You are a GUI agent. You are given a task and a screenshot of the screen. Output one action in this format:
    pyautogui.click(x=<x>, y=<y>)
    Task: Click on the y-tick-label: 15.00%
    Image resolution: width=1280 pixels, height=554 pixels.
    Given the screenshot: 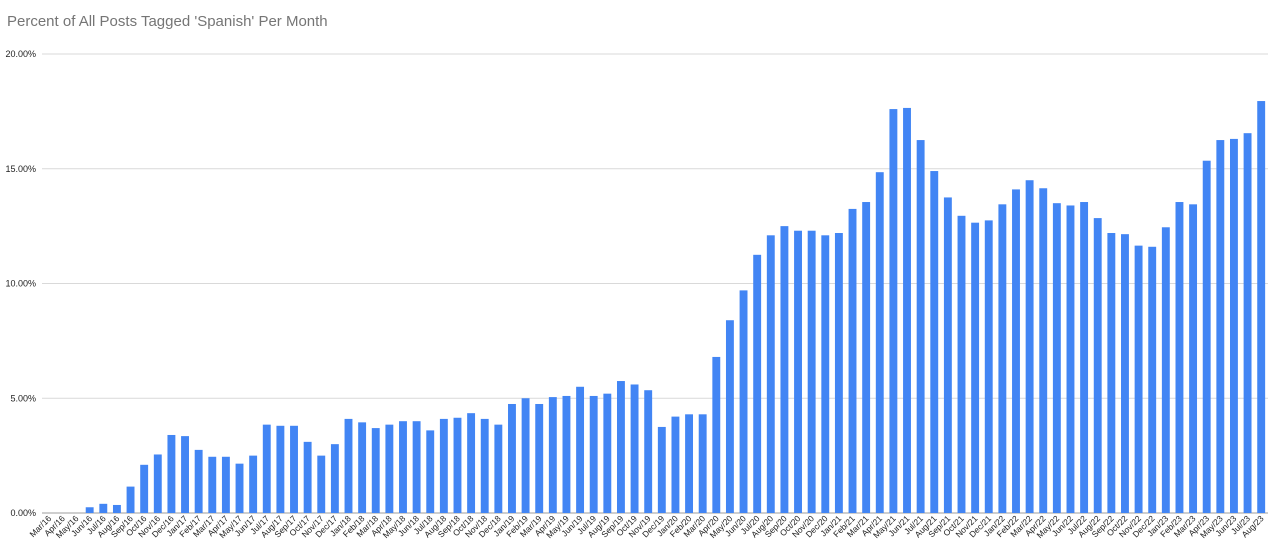 What is the action you would take?
    pyautogui.click(x=20, y=169)
    